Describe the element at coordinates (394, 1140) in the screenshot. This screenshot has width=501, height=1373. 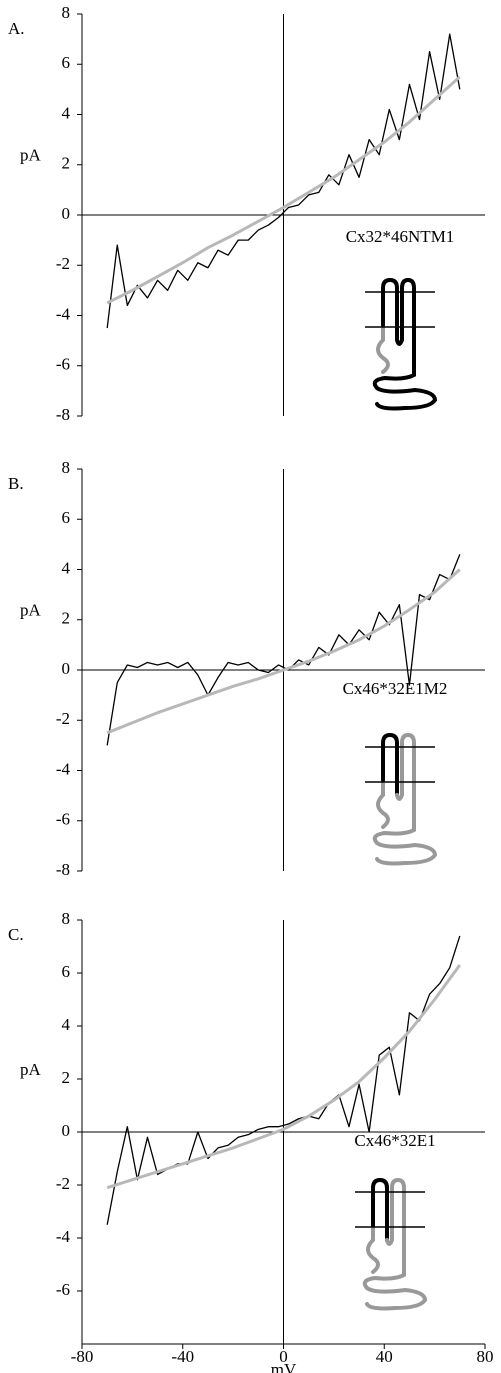
I see `annotation: Cx46*32E1` at that location.